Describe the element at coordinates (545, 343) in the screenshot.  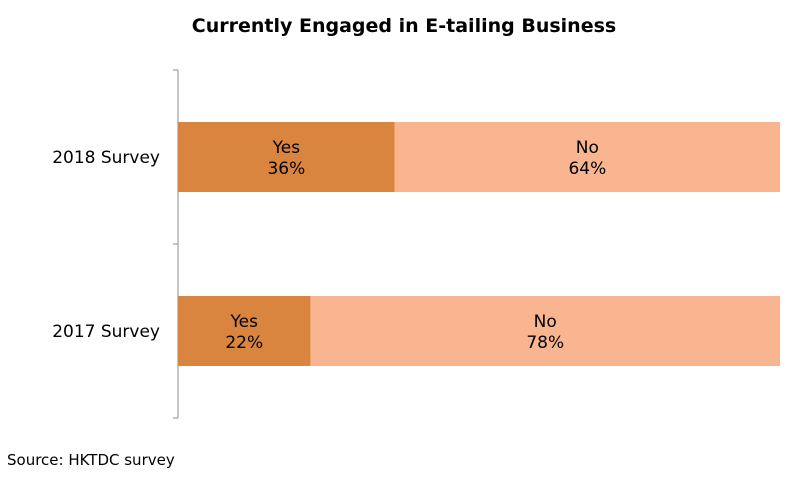
I see `segment-value-label: 78%` at that location.